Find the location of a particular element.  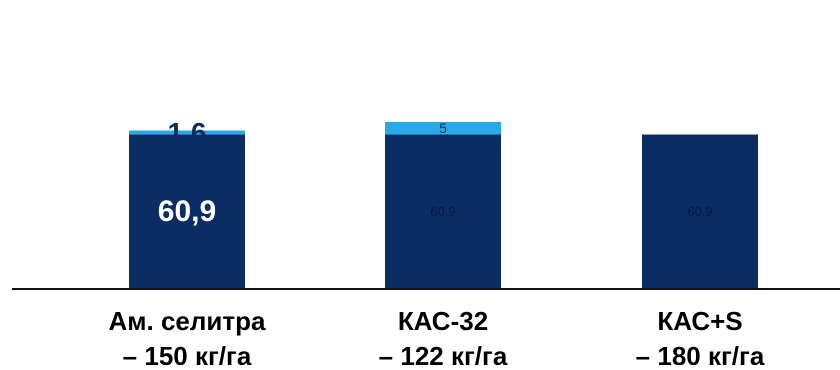

x-tick-label-3-line-1: КАС+S is located at coordinates (699, 321).